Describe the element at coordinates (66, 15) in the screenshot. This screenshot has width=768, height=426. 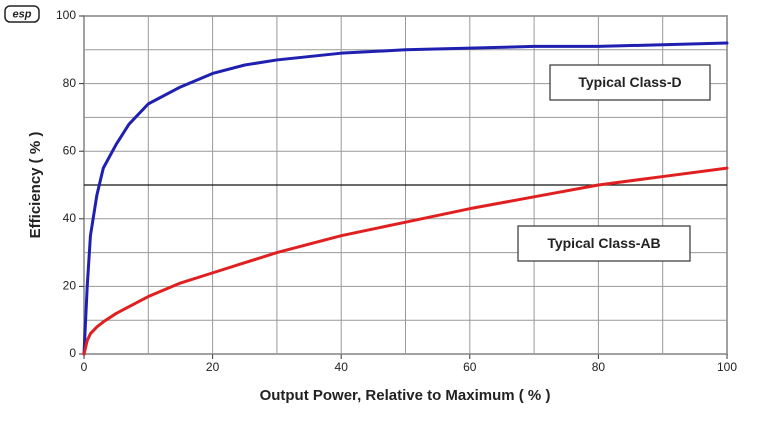
I see `y-tick-label: 100` at that location.